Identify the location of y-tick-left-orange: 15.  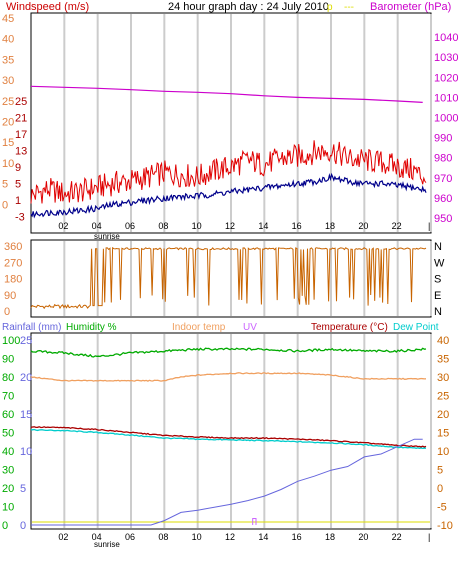
(8, 143).